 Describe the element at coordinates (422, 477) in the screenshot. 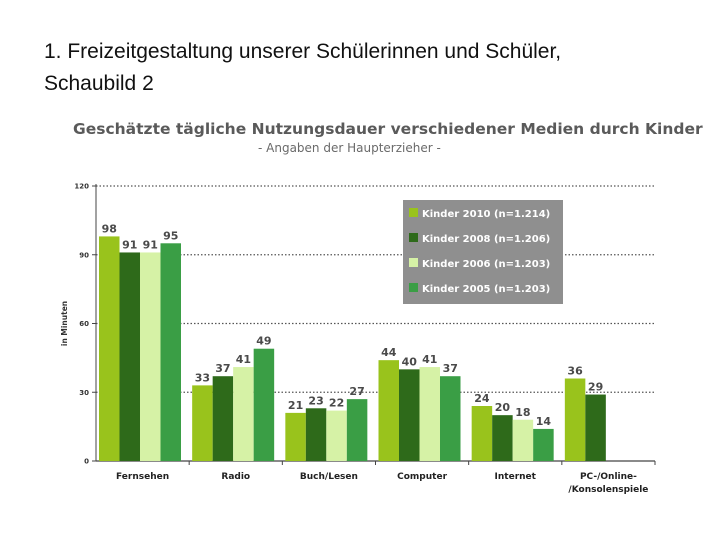

I see `x-category-label: Computer` at that location.